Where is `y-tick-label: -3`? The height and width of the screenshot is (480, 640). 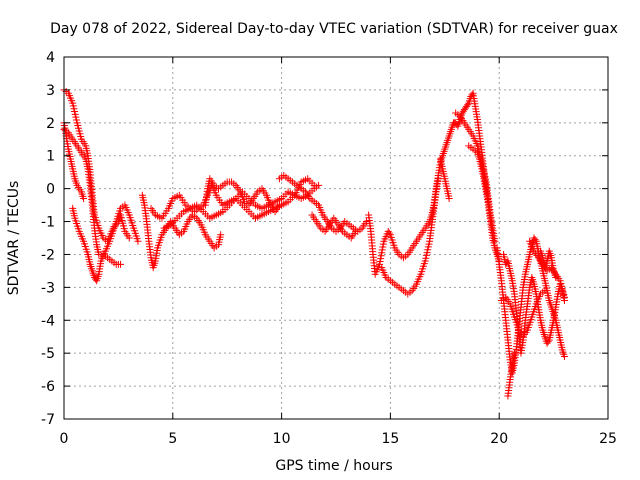
y-tick-label: -3 is located at coordinates (48, 288).